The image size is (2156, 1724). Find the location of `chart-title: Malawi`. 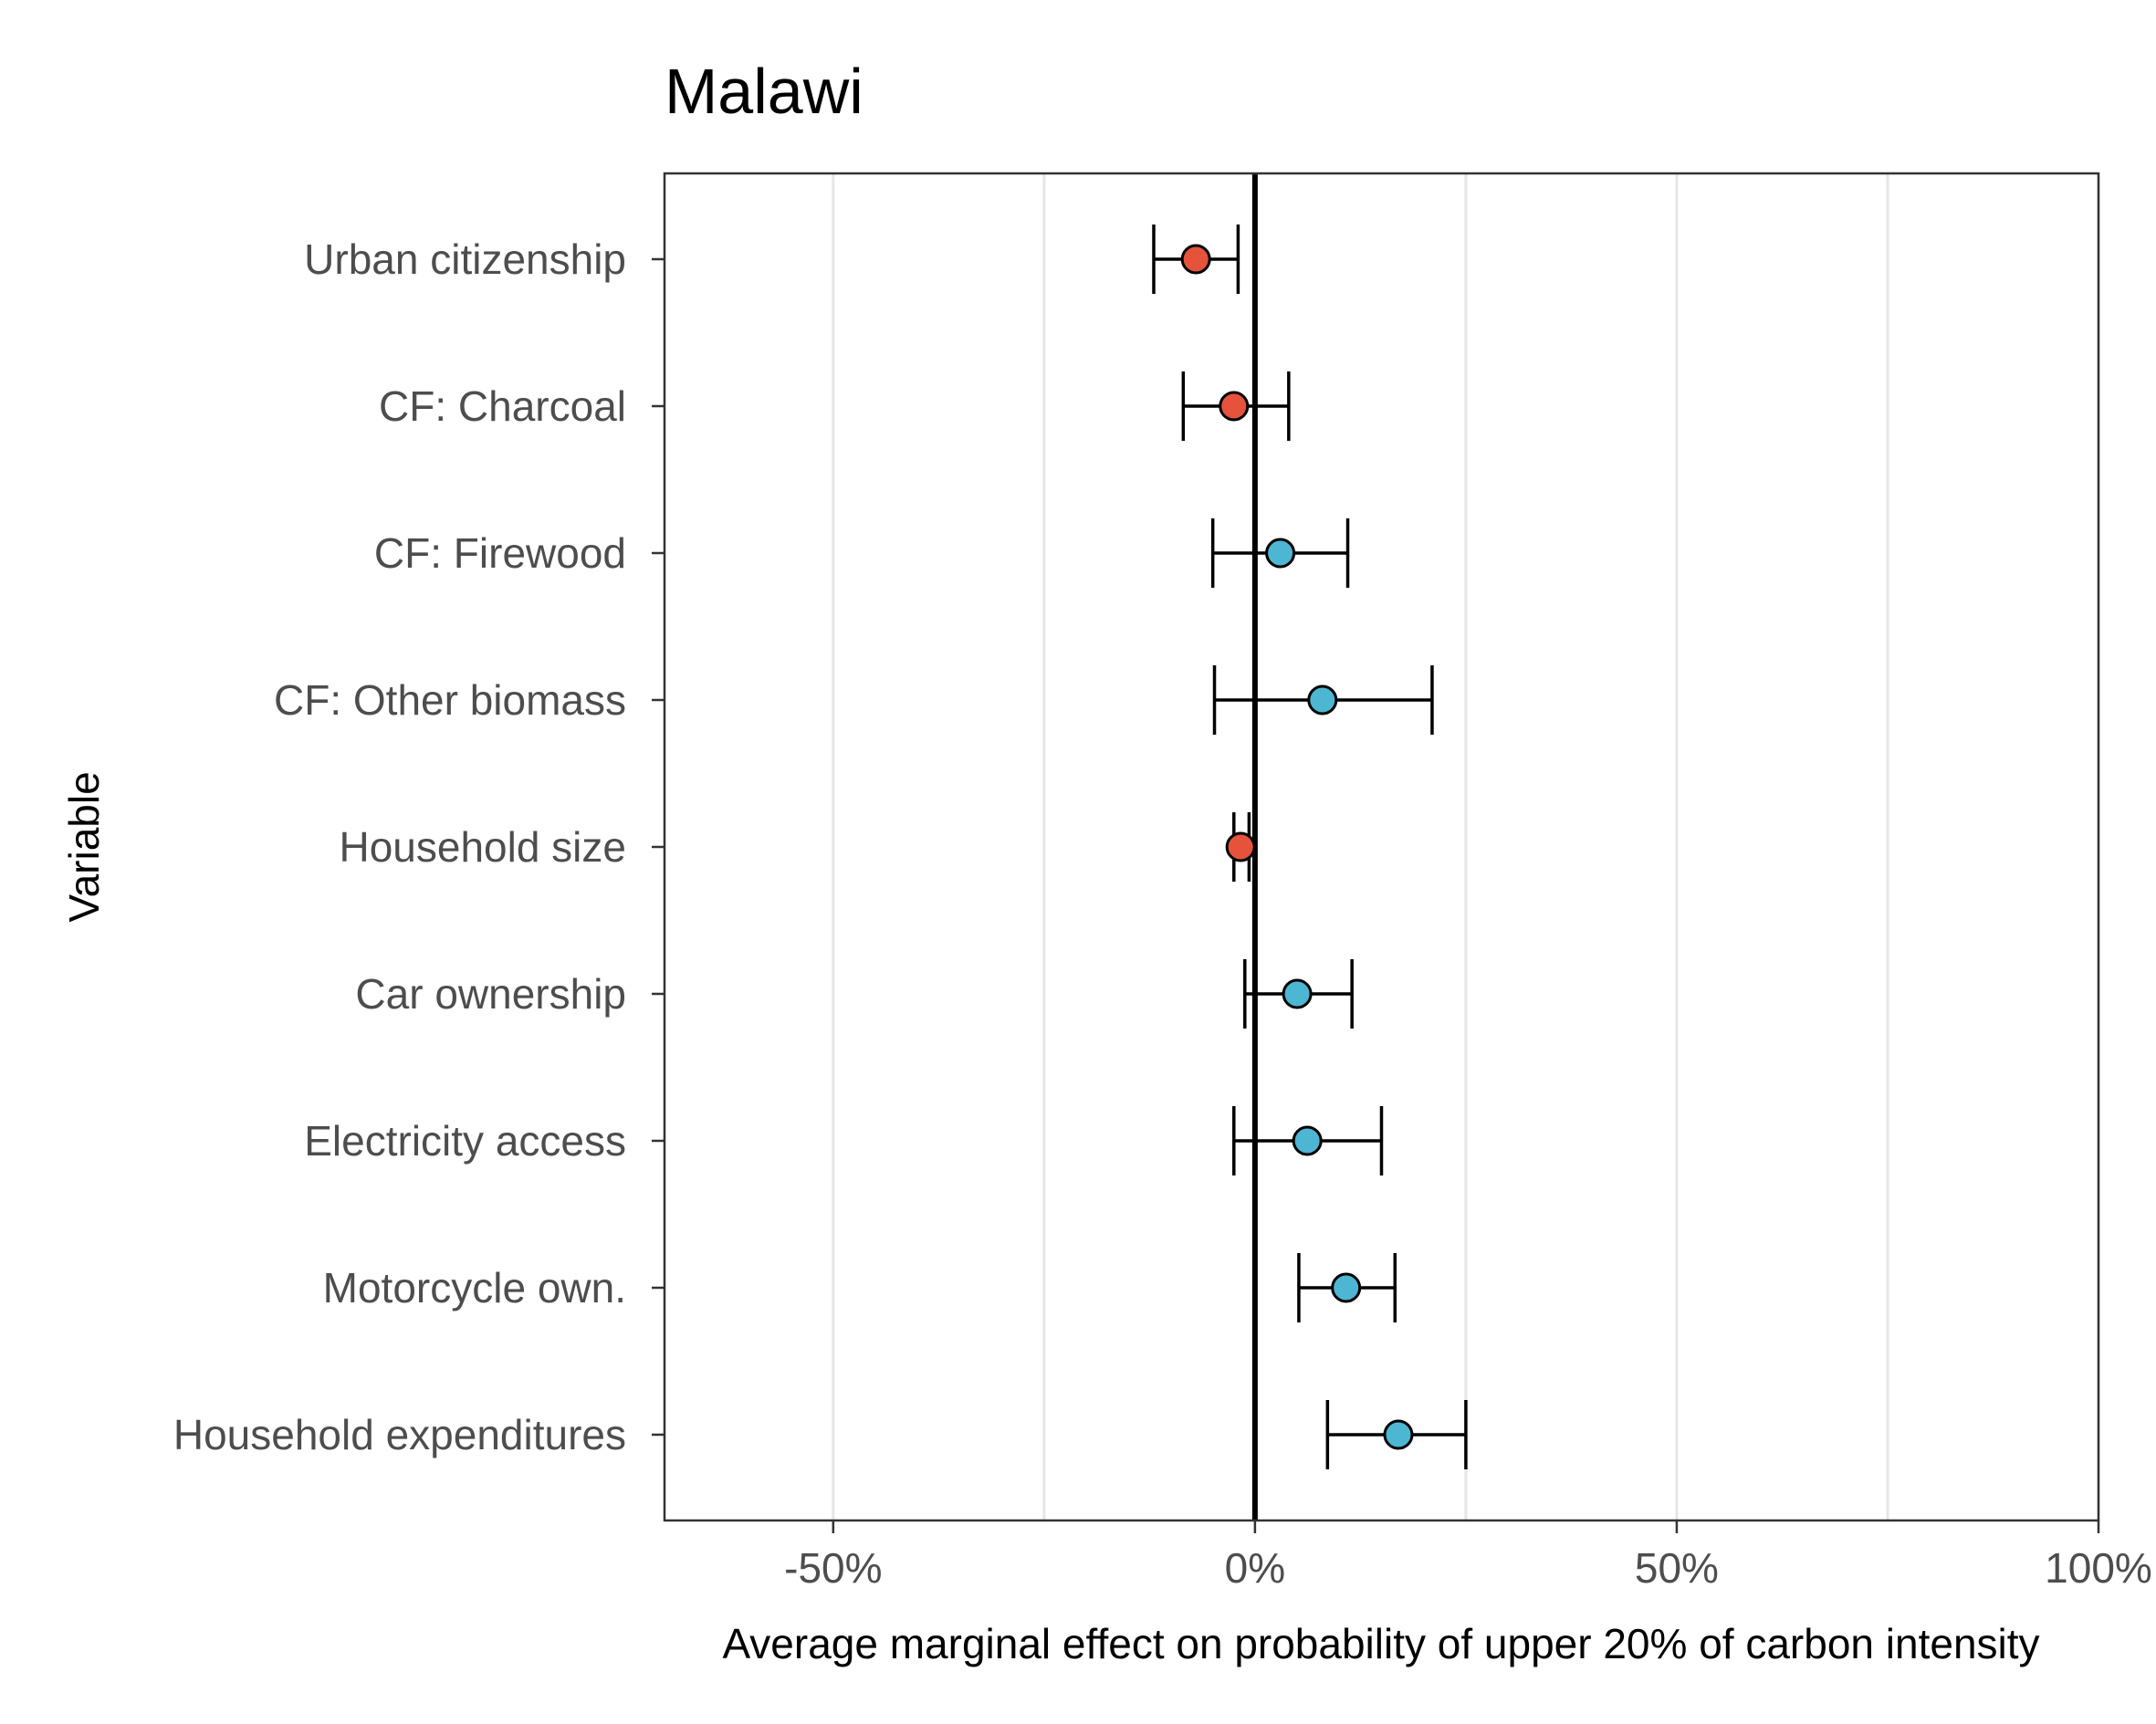

chart-title: Malawi is located at coordinates (764, 91).